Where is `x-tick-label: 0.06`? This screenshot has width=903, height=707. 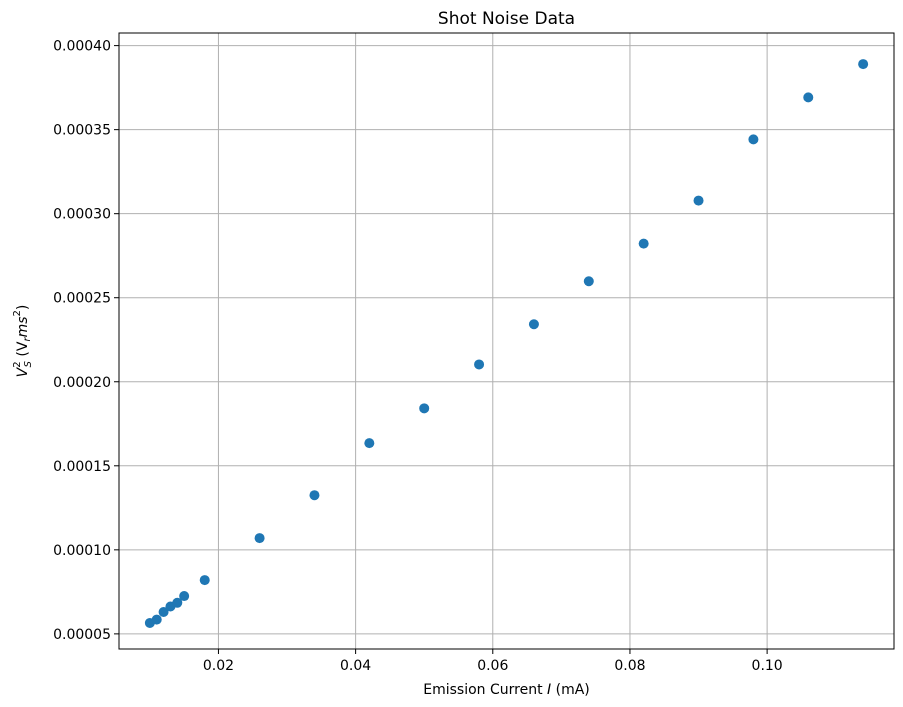 x-tick-label: 0.06 is located at coordinates (492, 666).